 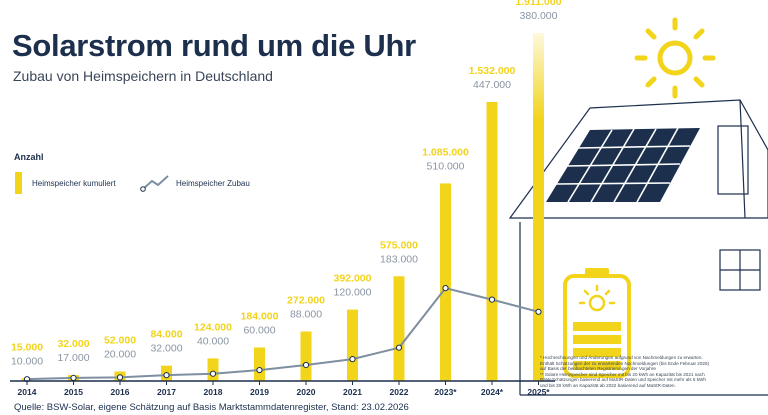 What do you see at coordinates (352, 392) in the screenshot?
I see `x-tick-label: 2021` at bounding box center [352, 392].